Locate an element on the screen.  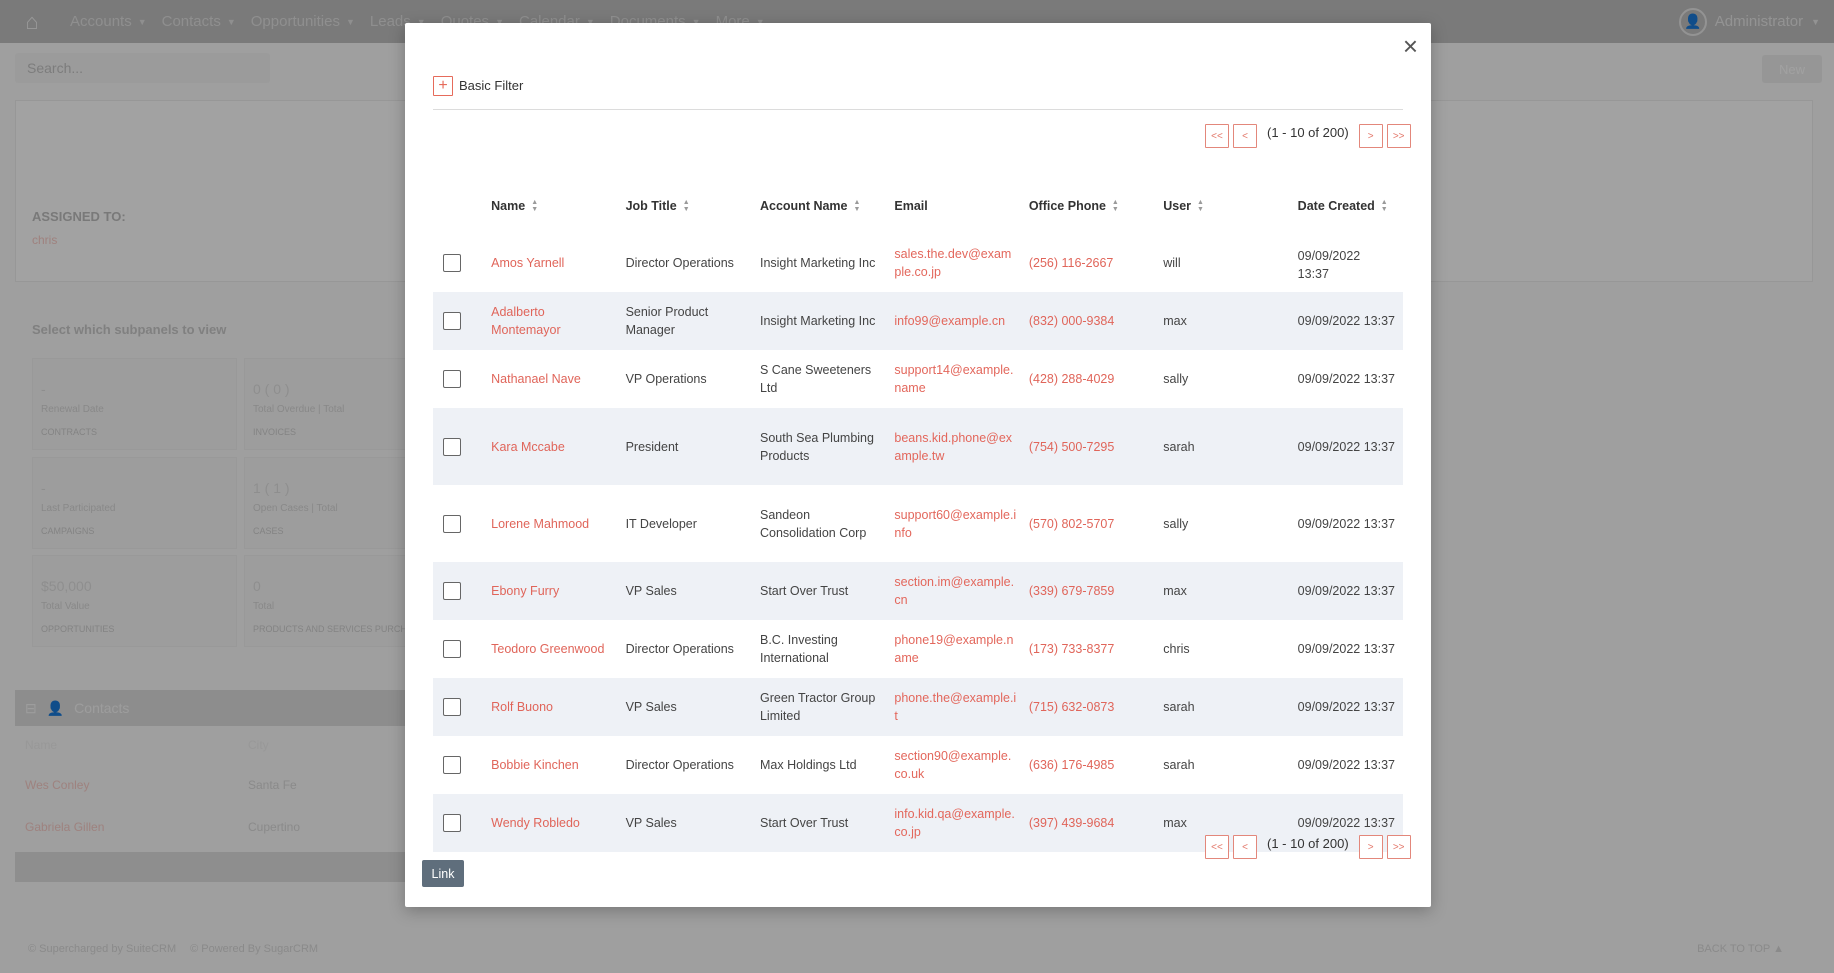
account-name-cell: Start Over Trust is located at coordinates (821, 823).